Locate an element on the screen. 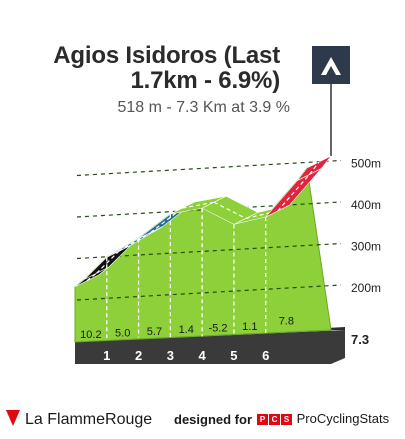  mountain-icon is located at coordinates (331, 65).